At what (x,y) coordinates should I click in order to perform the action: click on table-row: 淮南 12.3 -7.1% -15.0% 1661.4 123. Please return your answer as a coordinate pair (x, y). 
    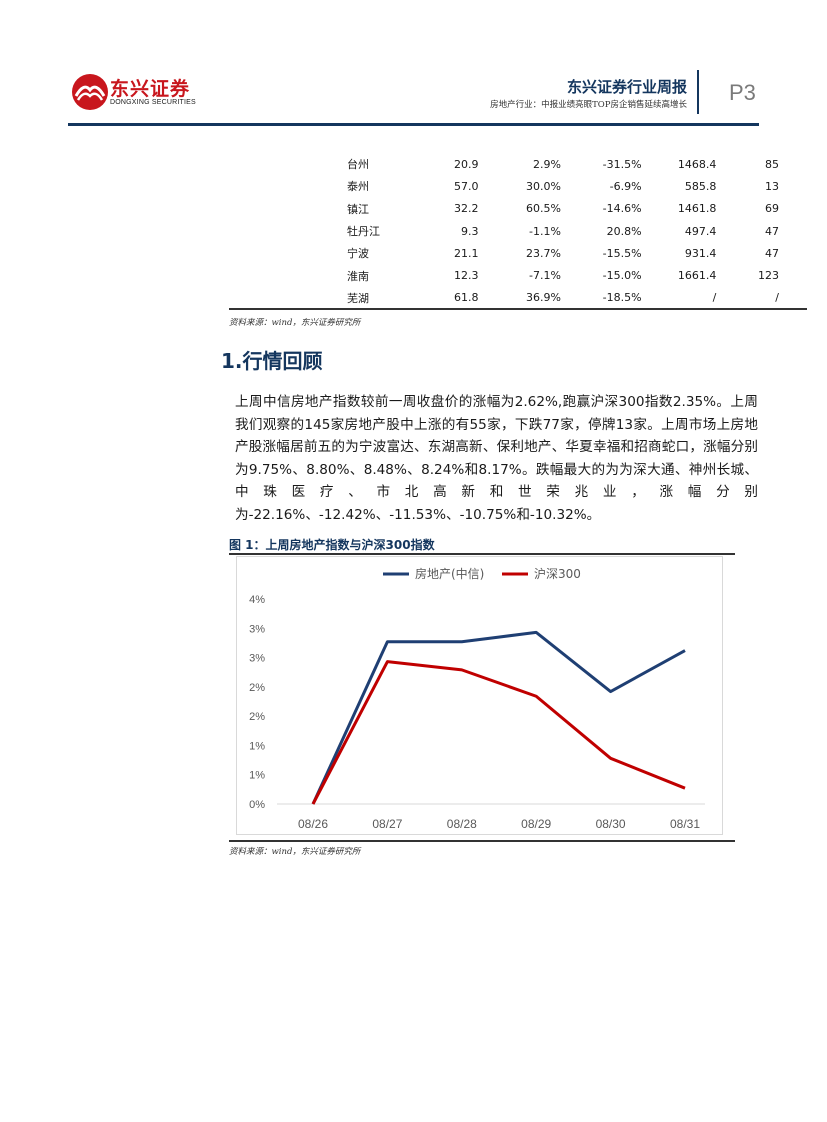
    Looking at the image, I should click on (518, 275).